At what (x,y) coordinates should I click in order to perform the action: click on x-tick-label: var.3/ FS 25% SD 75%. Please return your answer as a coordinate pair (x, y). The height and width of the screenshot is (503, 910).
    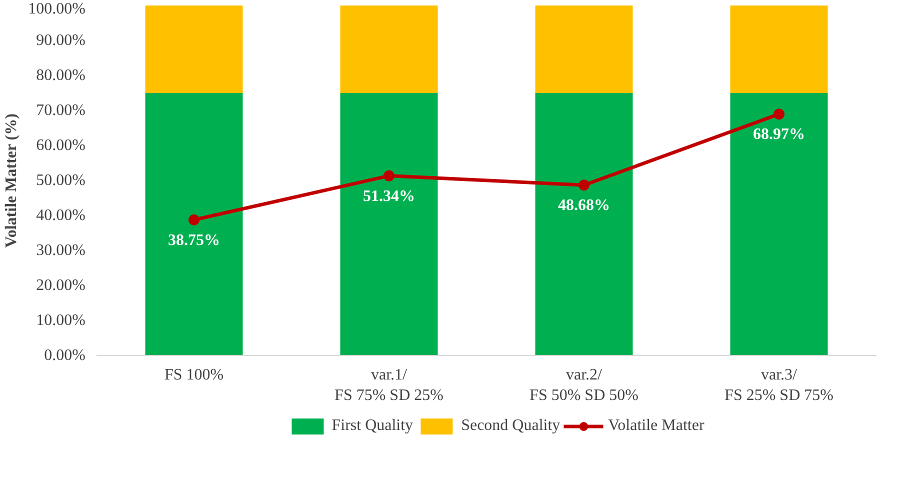
    Looking at the image, I should click on (779, 385).